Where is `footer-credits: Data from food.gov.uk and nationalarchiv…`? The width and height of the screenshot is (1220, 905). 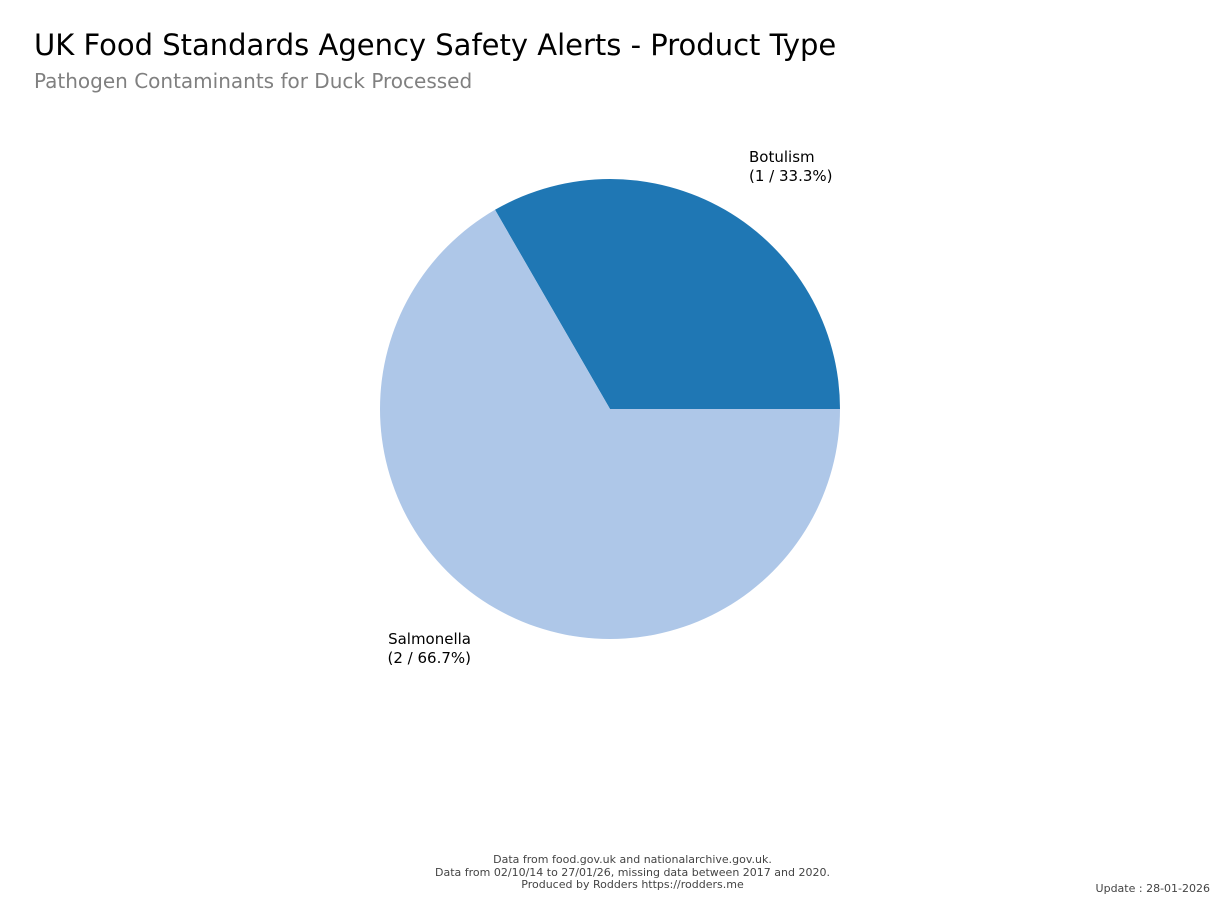 footer-credits: Data from food.gov.uk and nationalarchiv… is located at coordinates (610, 872).